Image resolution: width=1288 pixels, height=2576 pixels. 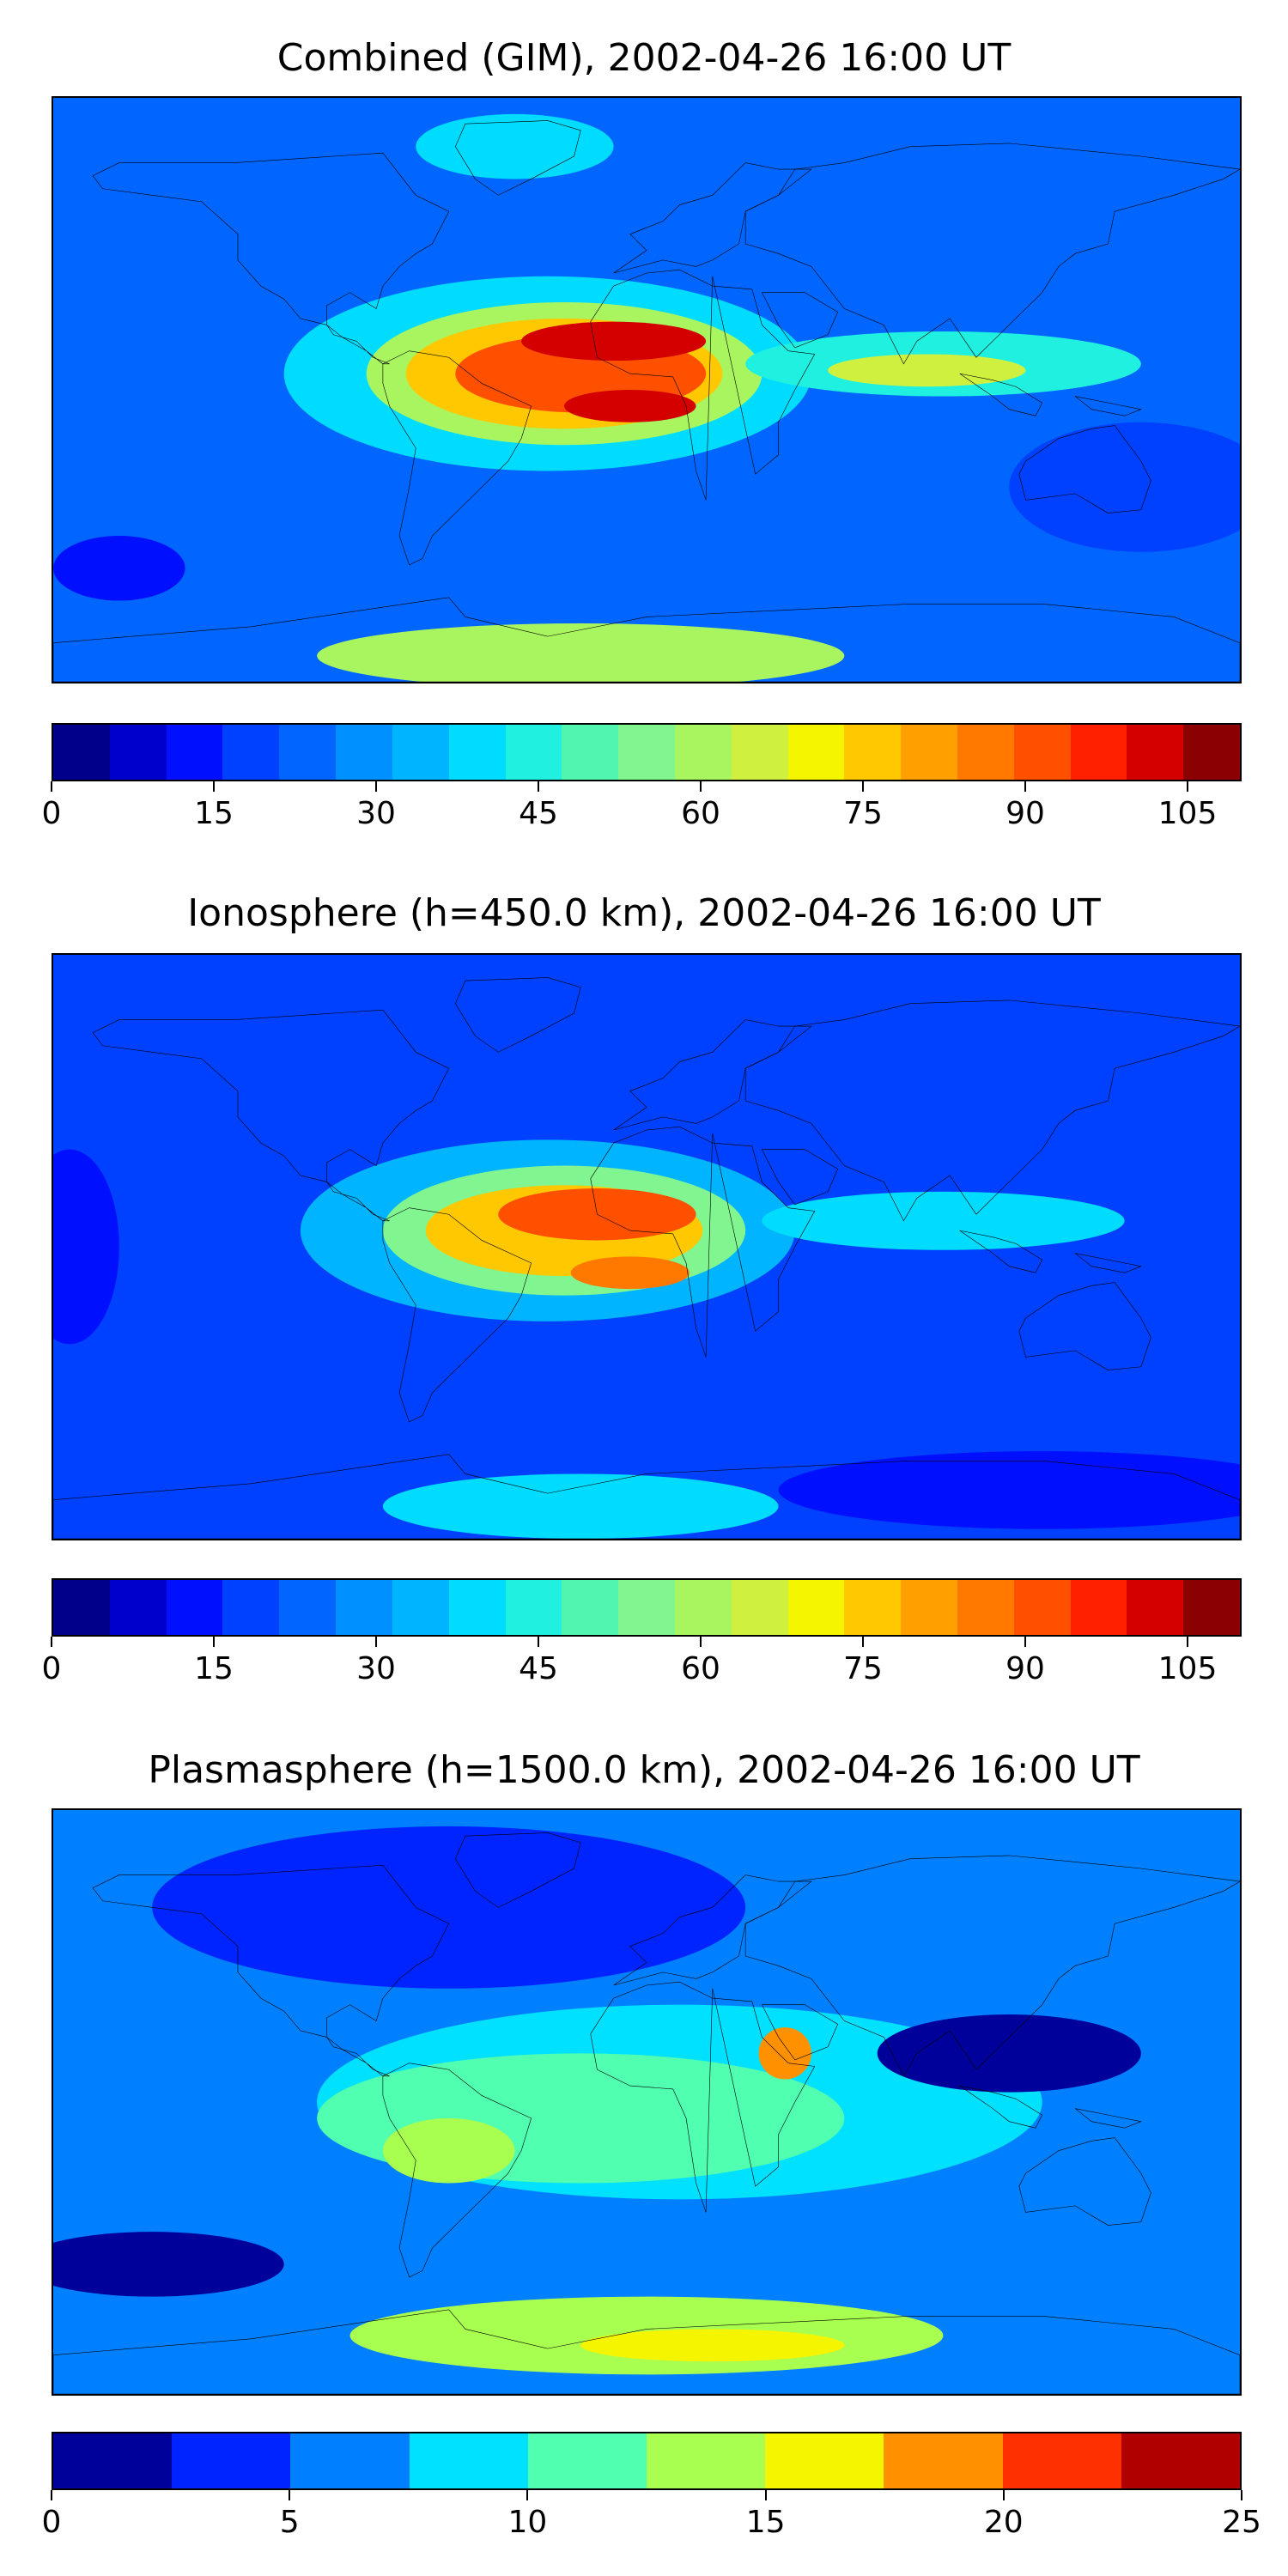 I want to click on colorbar-ionosphere, so click(x=647, y=1608).